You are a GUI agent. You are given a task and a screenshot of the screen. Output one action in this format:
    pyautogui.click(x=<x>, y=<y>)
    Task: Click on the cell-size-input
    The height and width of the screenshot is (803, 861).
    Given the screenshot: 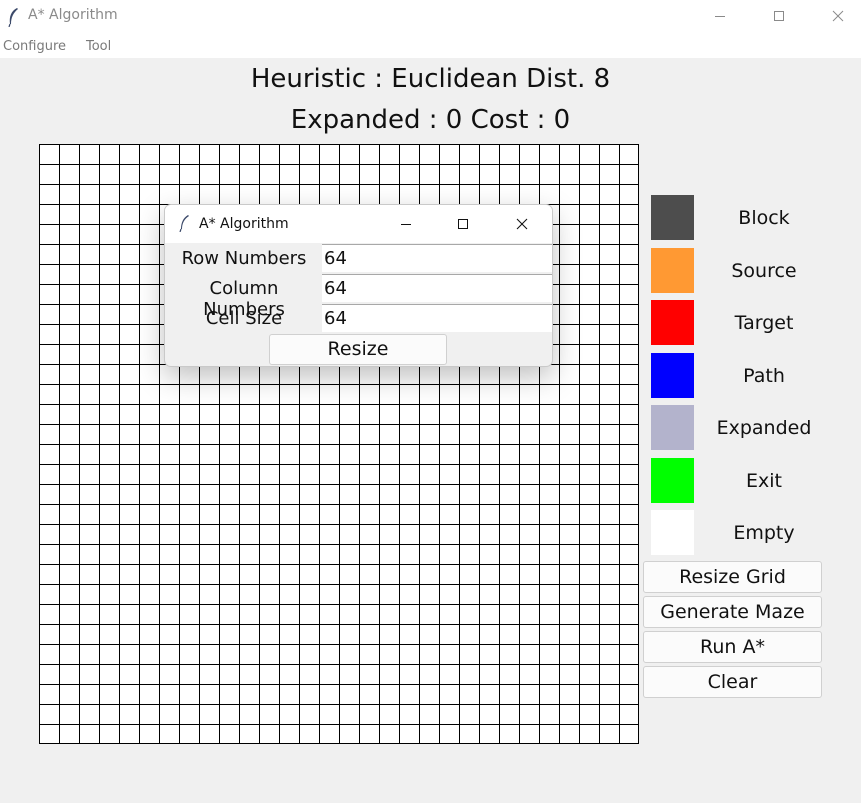 What is the action you would take?
    pyautogui.click(x=437, y=318)
    